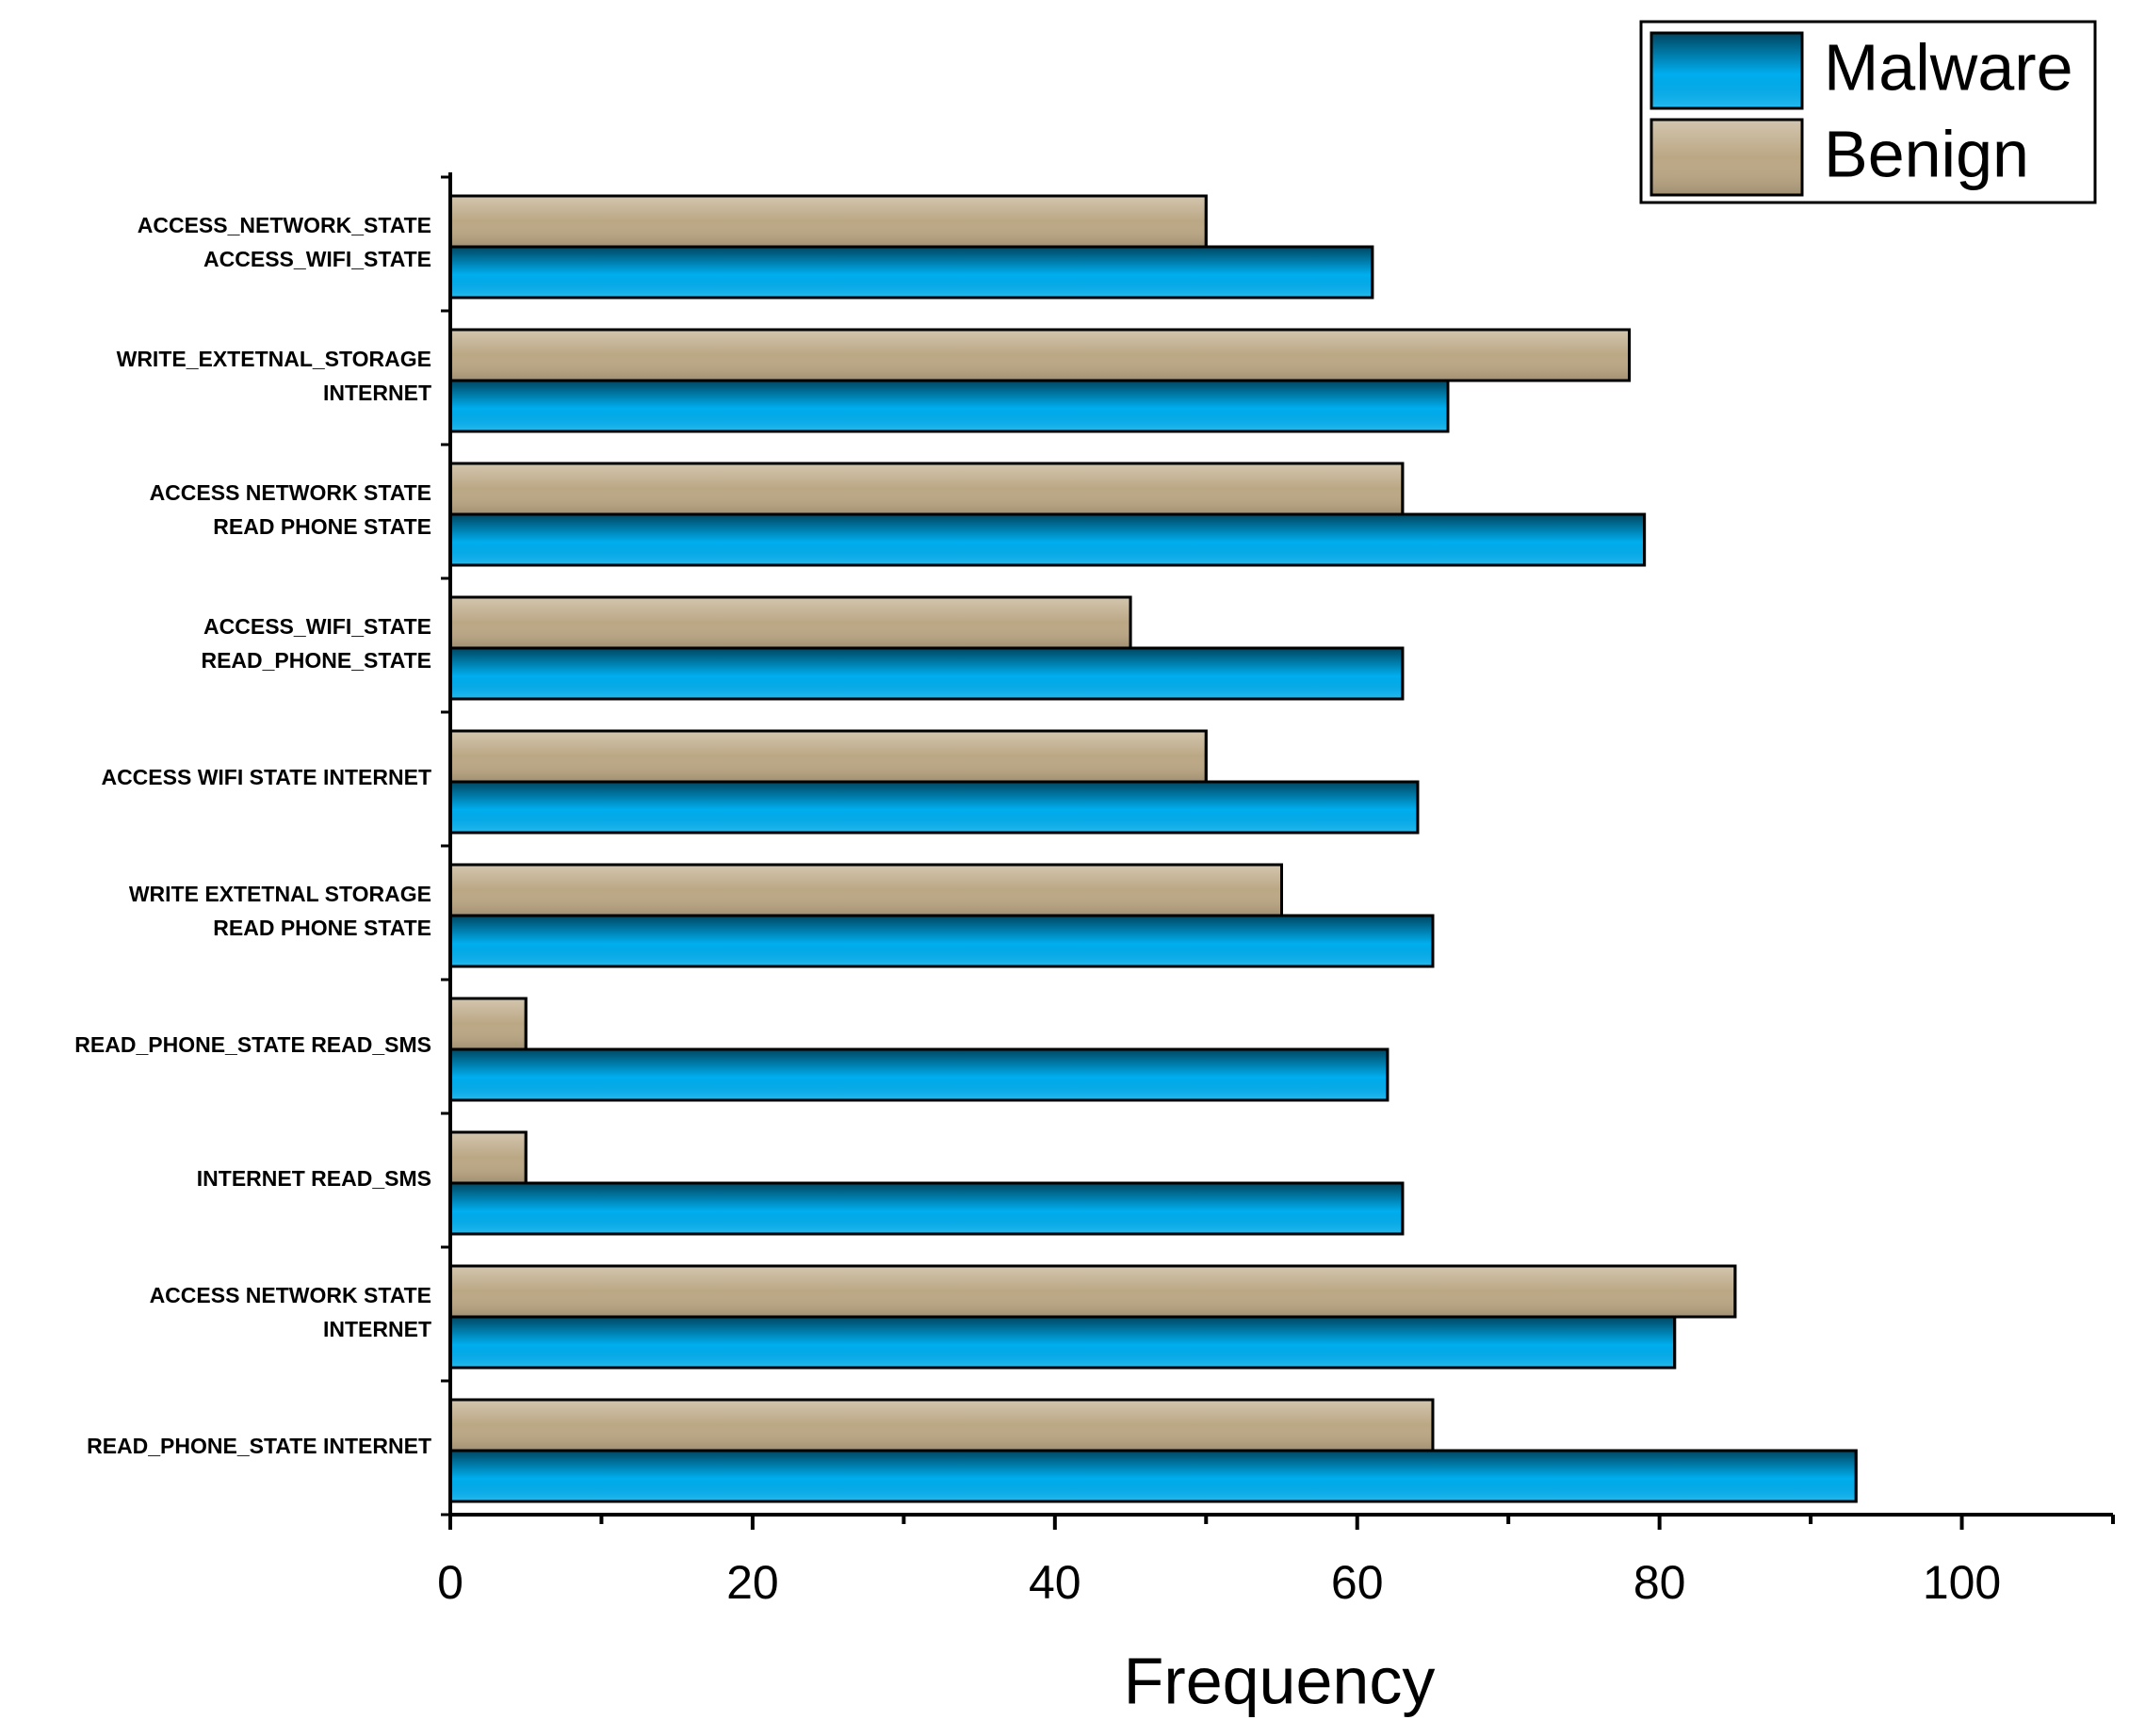 The image size is (2129, 1736). What do you see at coordinates (266, 777) in the screenshot?
I see `y-tick-label: ACCESS WIFI STATE INTERNET` at bounding box center [266, 777].